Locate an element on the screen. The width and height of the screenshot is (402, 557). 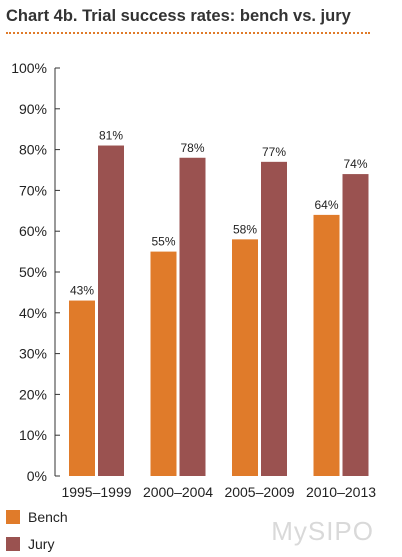
data-label-bench: 55% is located at coordinates (163, 242).